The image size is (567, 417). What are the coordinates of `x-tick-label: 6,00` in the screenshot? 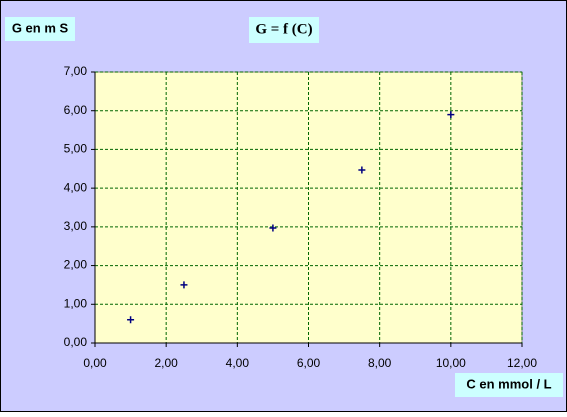 It's located at (309, 363).